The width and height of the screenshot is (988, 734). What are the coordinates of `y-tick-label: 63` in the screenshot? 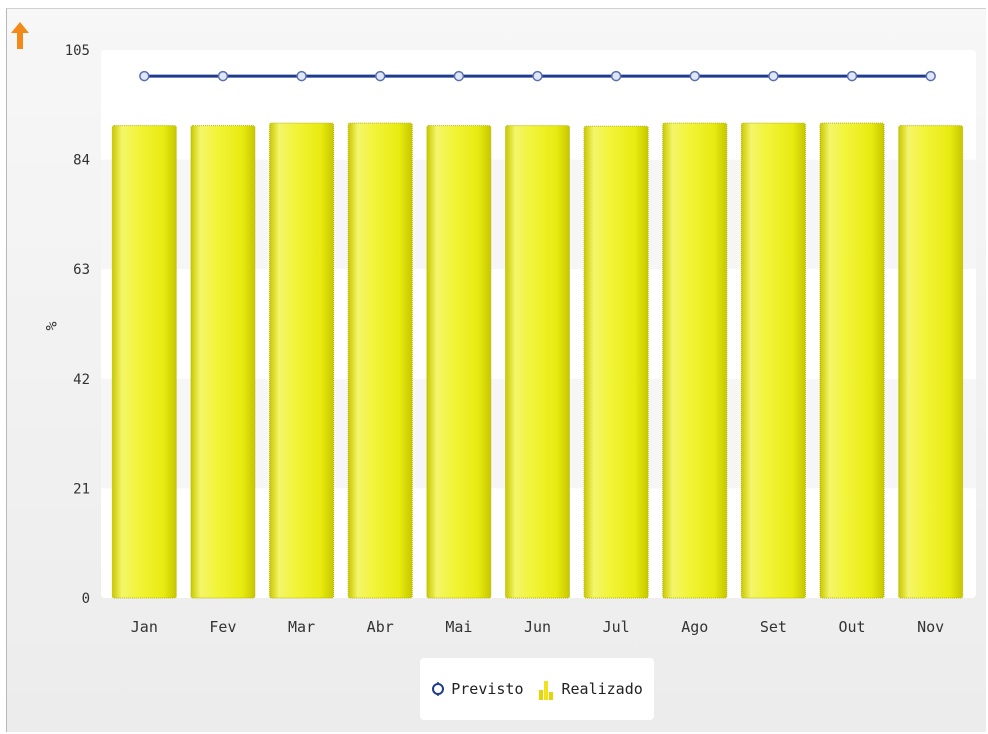 It's located at (81, 270).